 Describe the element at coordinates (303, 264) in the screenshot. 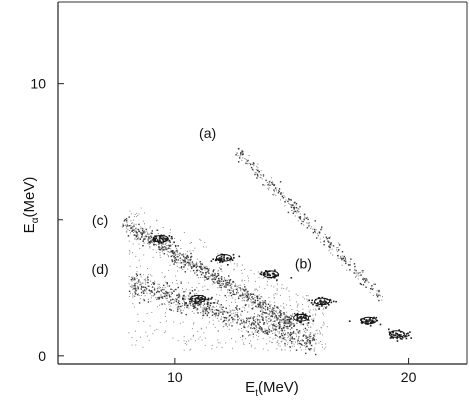

I see `series-annotation: (b)` at that location.